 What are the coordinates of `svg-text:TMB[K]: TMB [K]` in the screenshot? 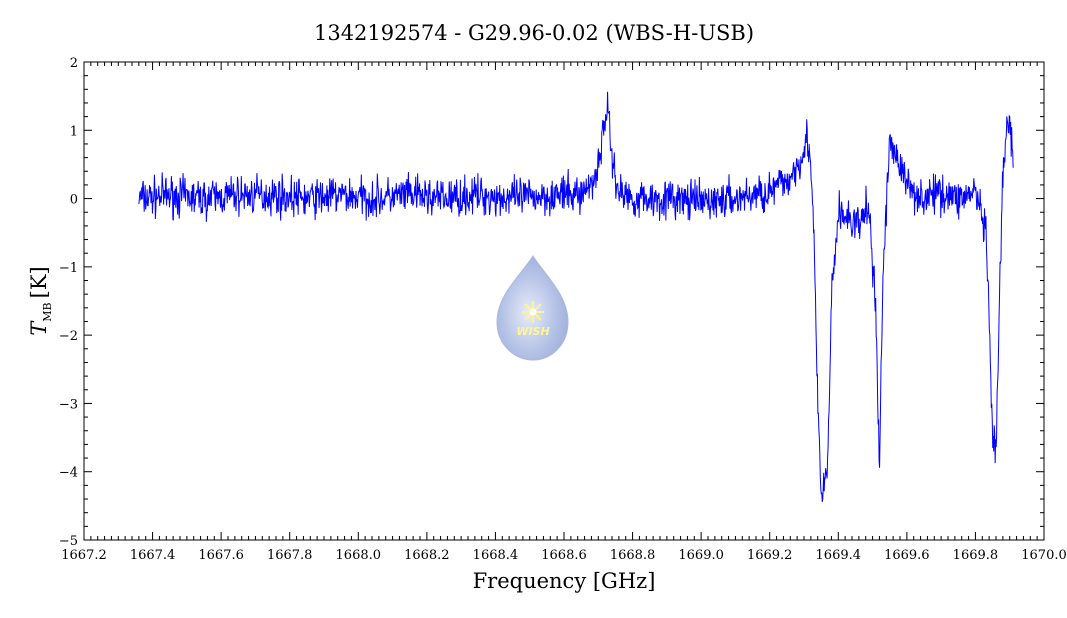 It's located at (40, 300).